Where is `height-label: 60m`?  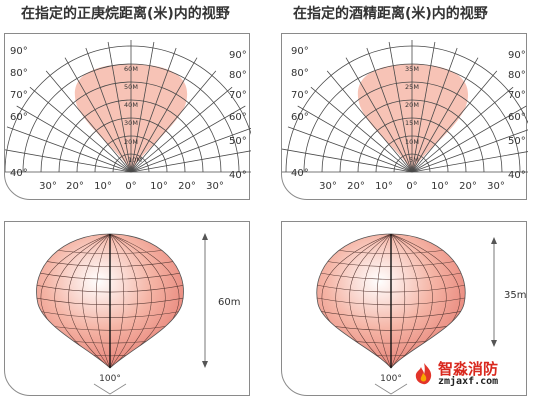
height-label: 60m is located at coordinates (229, 302).